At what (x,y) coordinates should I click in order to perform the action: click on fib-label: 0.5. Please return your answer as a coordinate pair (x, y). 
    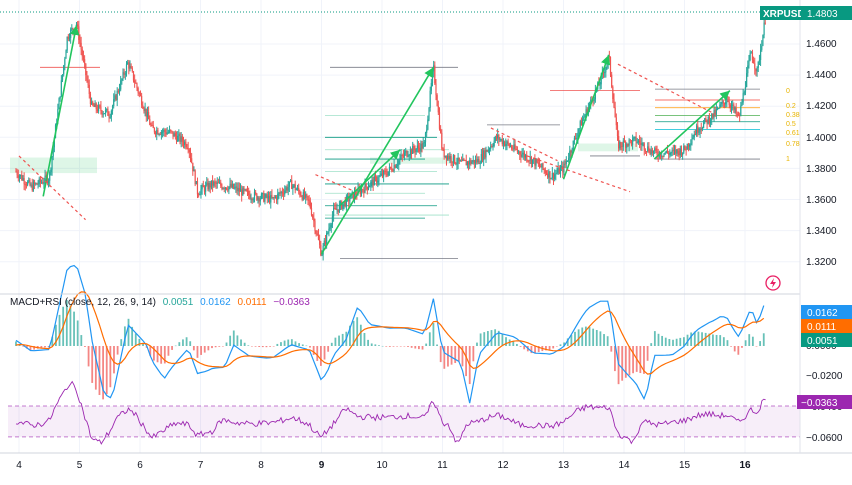
    Looking at the image, I should click on (791, 124).